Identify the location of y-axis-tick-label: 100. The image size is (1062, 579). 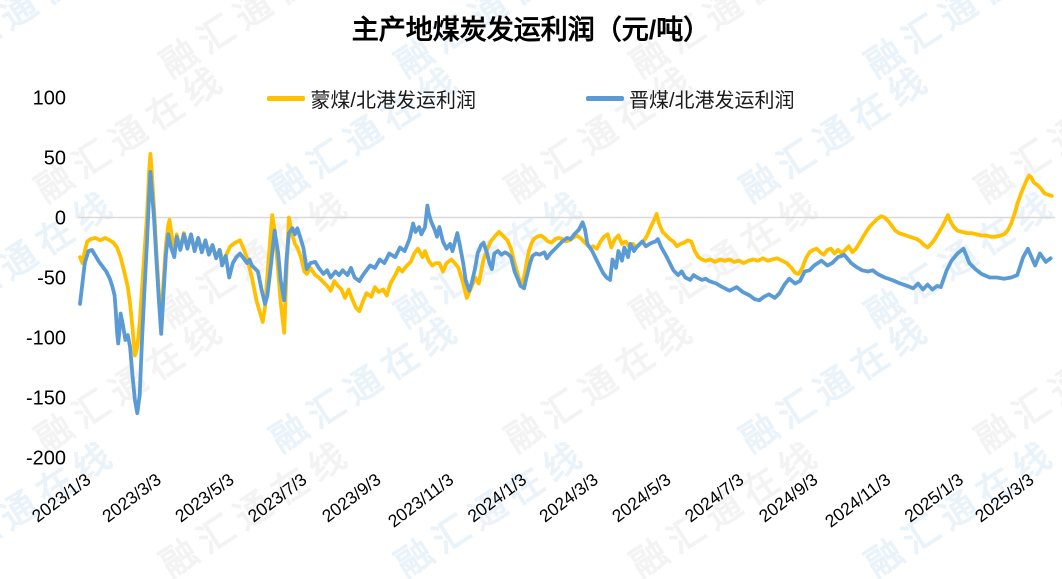
(49, 99).